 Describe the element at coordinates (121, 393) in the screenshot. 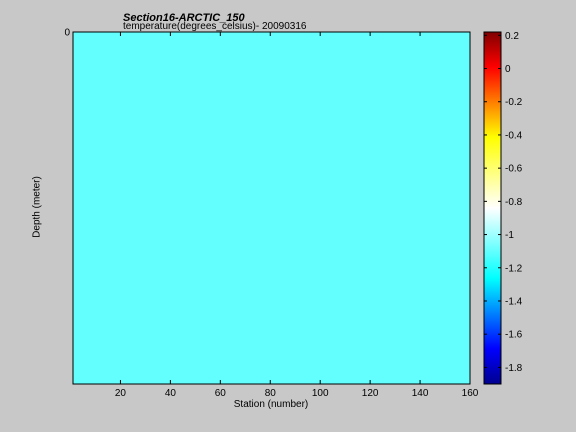

I see `x-tick-label: 20` at that location.